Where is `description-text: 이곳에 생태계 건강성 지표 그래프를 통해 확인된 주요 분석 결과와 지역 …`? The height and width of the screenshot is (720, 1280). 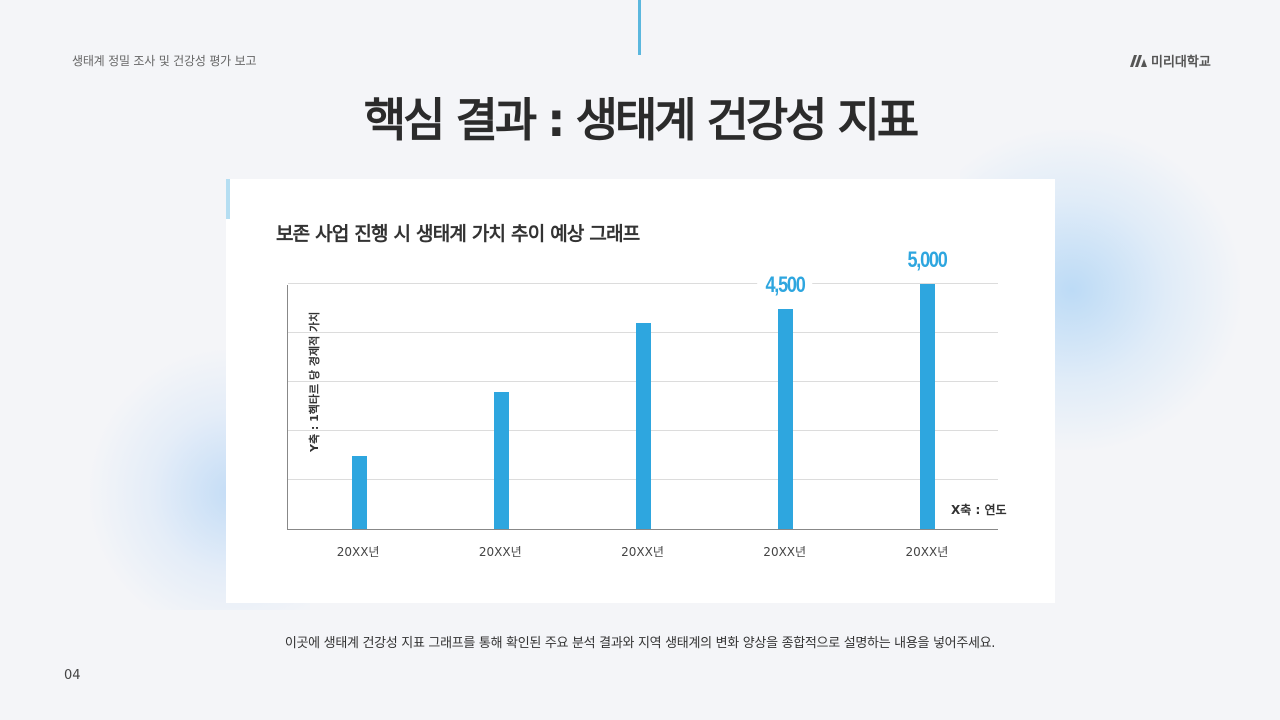 description-text: 이곳에 생태계 건강성 지표 그래프를 통해 확인된 주요 분석 결과와 지역 … is located at coordinates (640, 643).